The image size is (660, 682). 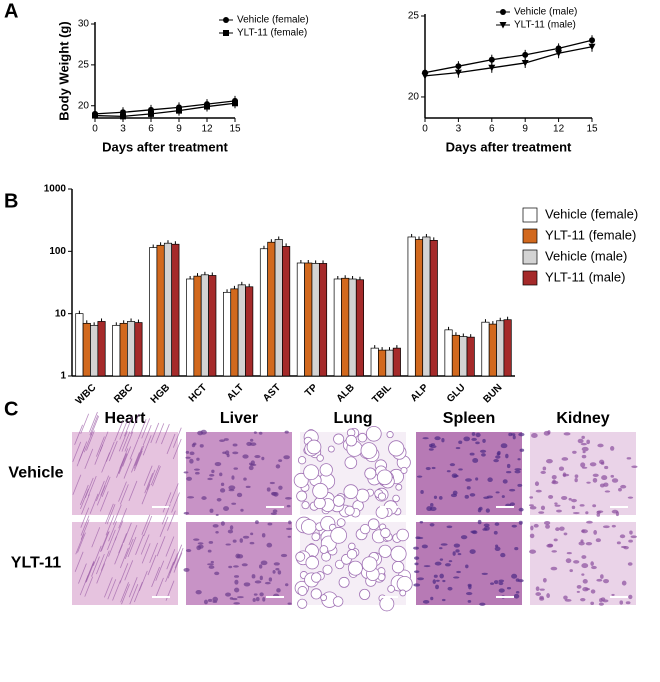 I want to click on x-axis-label: Days after treatment, so click(x=509, y=146).